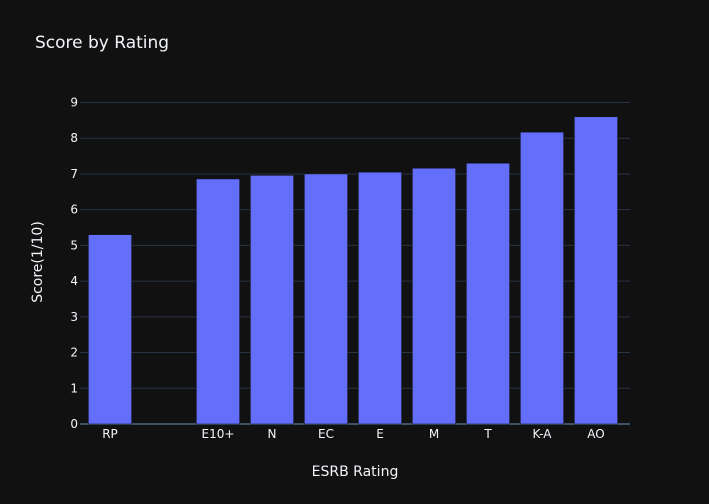  What do you see at coordinates (74, 174) in the screenshot?
I see `y-tick-label: 7` at bounding box center [74, 174].